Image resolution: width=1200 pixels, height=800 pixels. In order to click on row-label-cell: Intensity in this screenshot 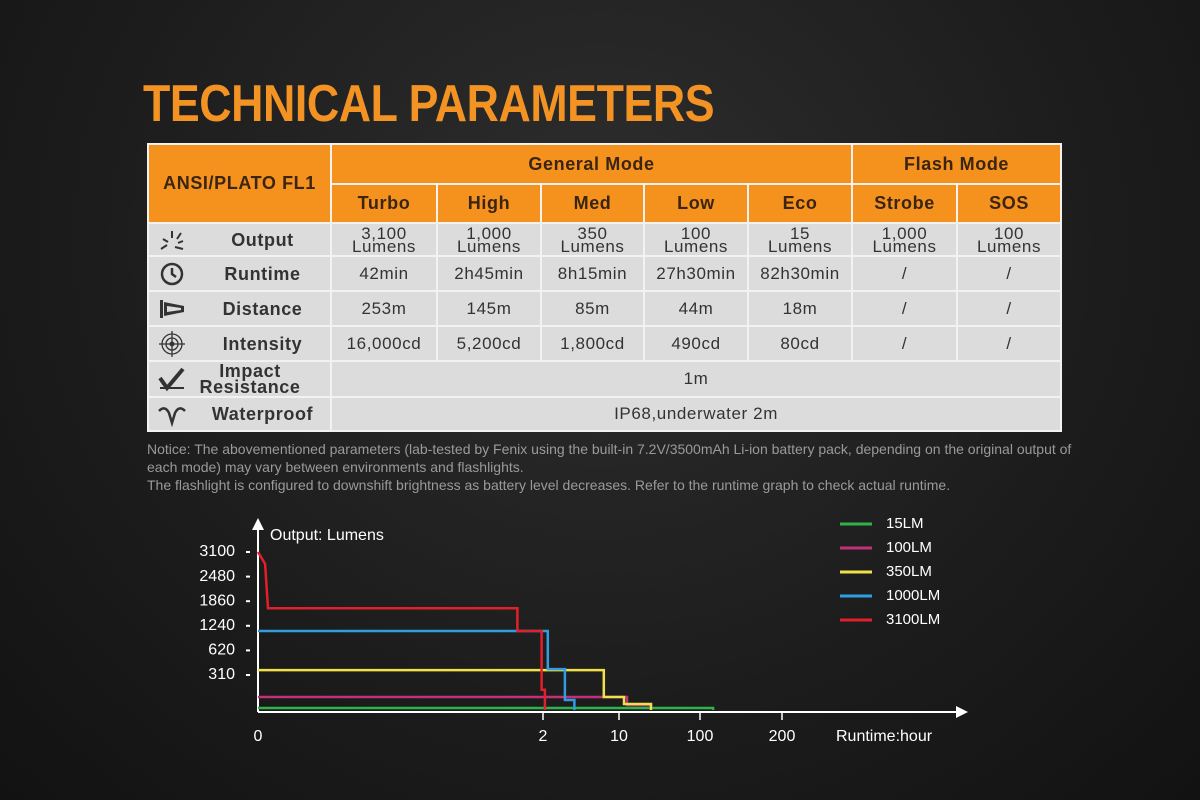, I will do `click(239, 343)`.